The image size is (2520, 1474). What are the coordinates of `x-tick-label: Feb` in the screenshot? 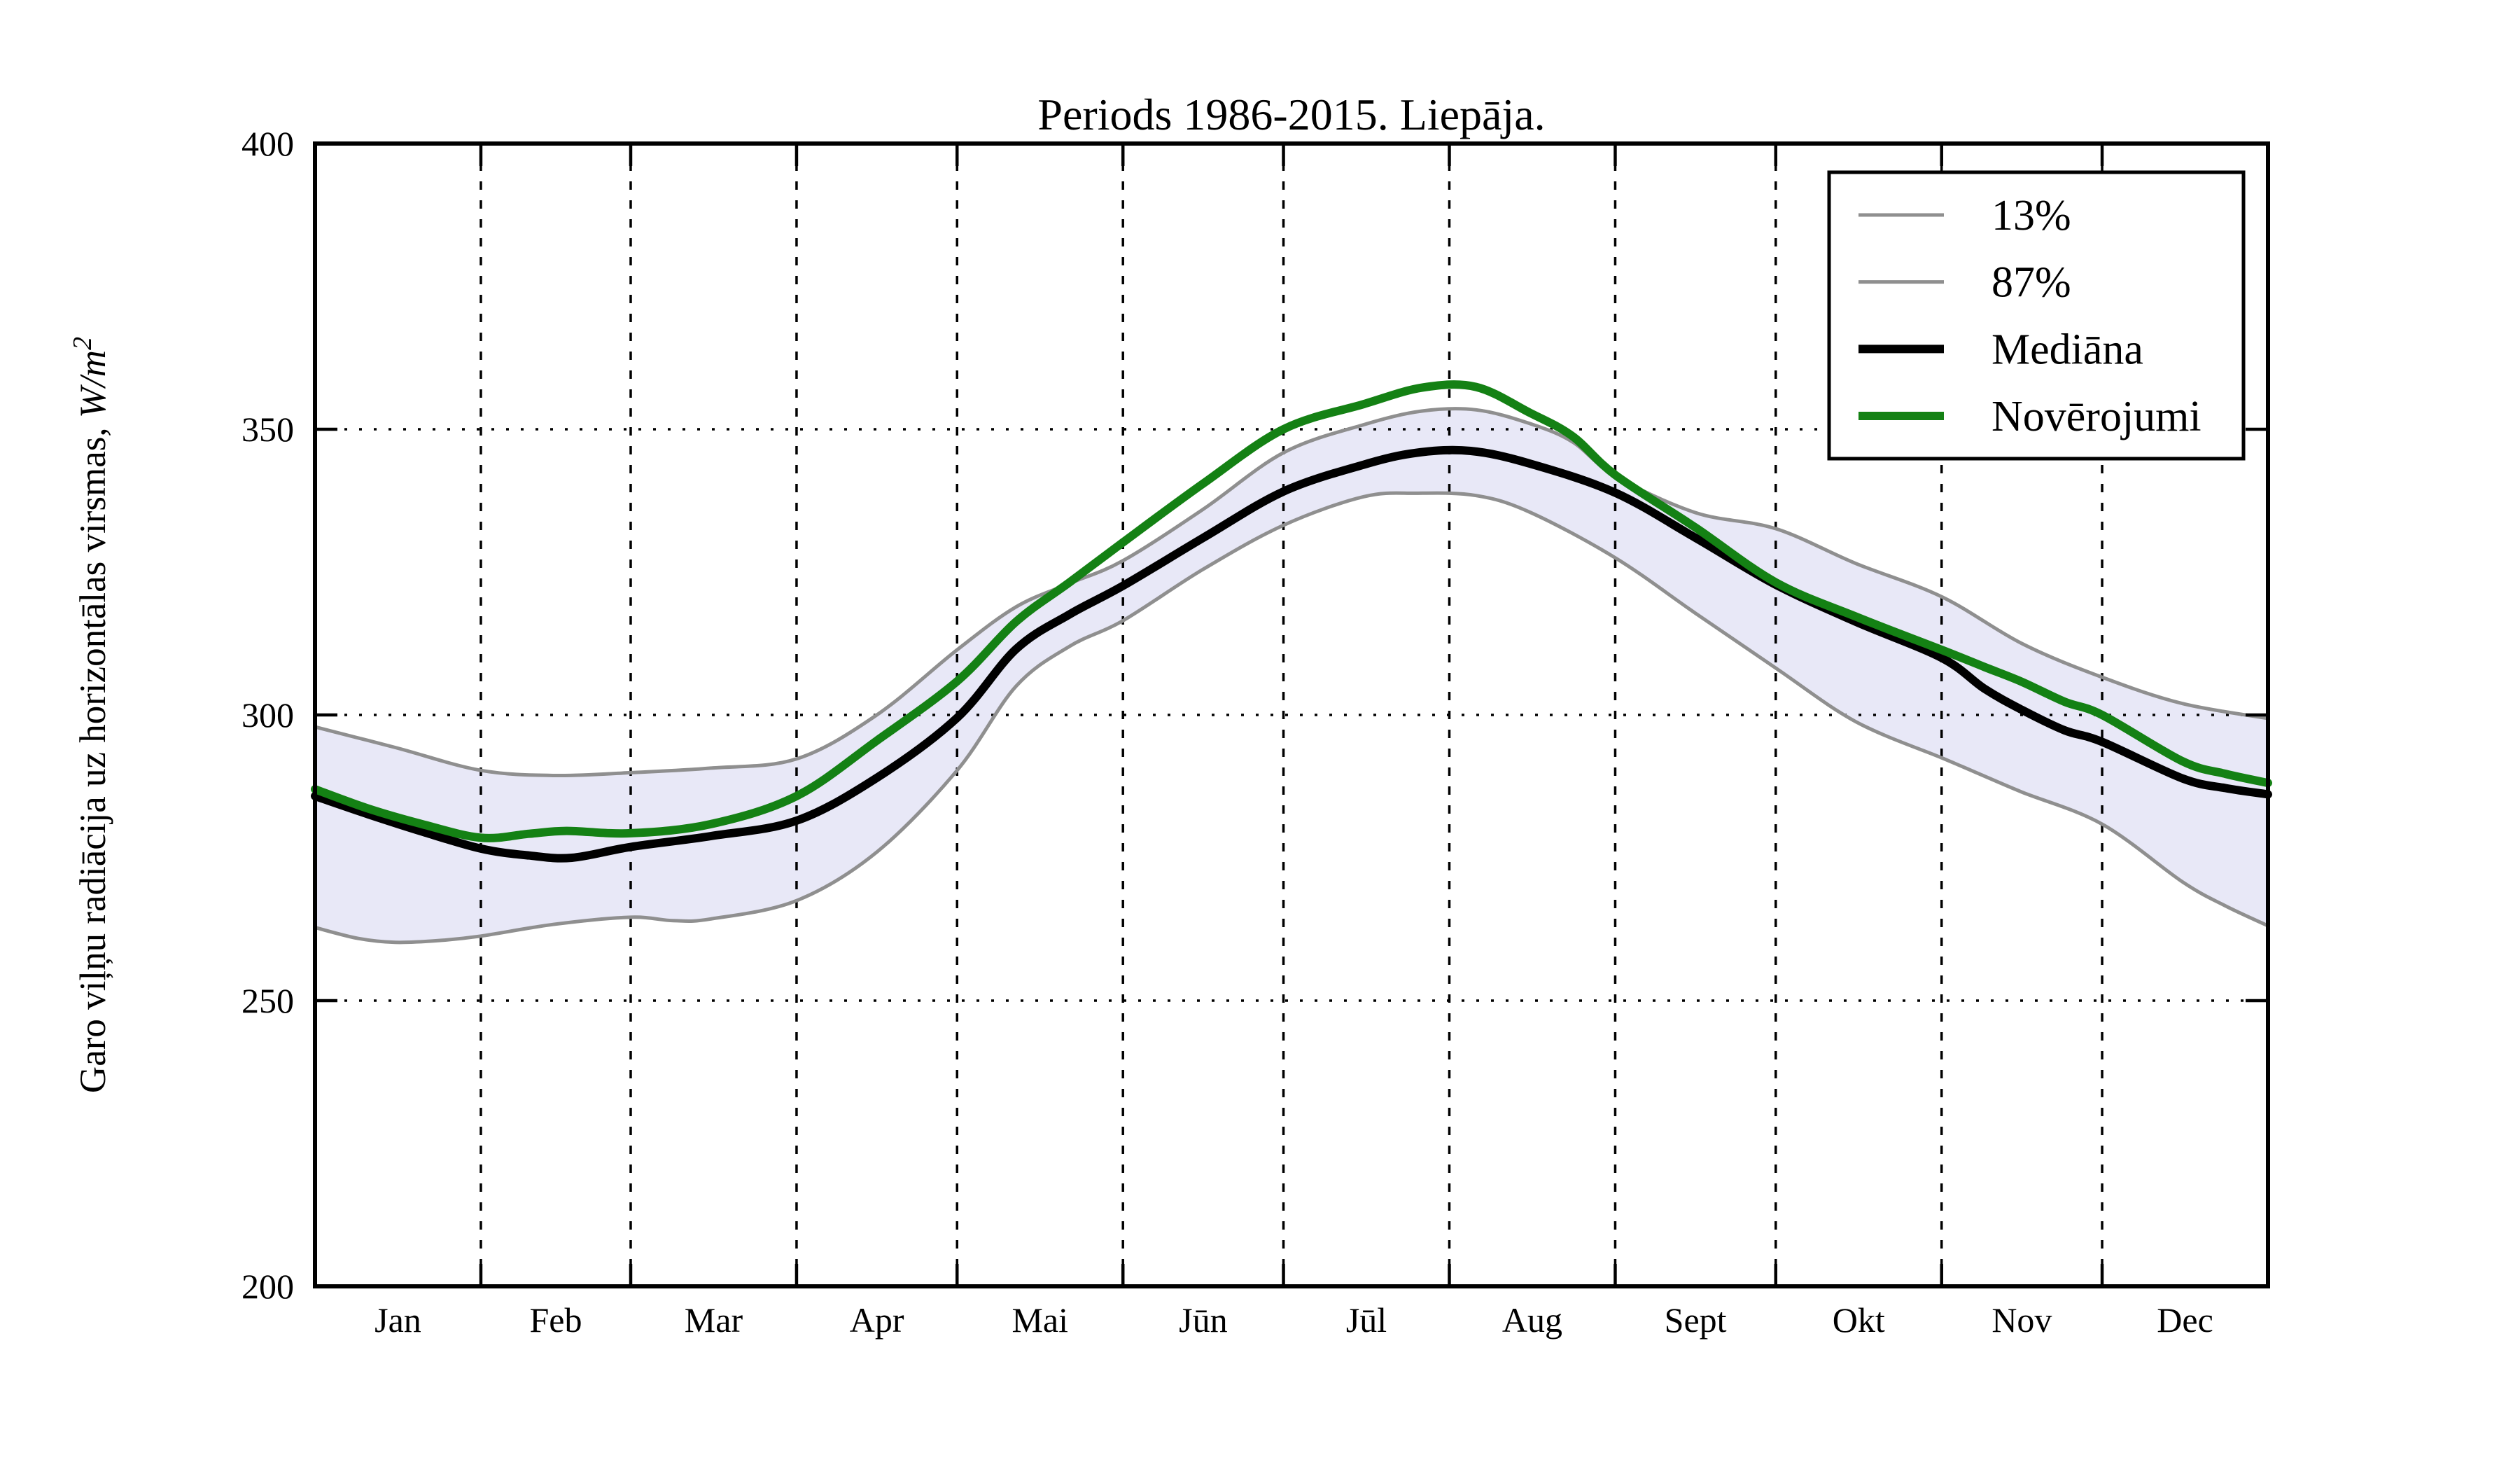 It's located at (555, 1320).